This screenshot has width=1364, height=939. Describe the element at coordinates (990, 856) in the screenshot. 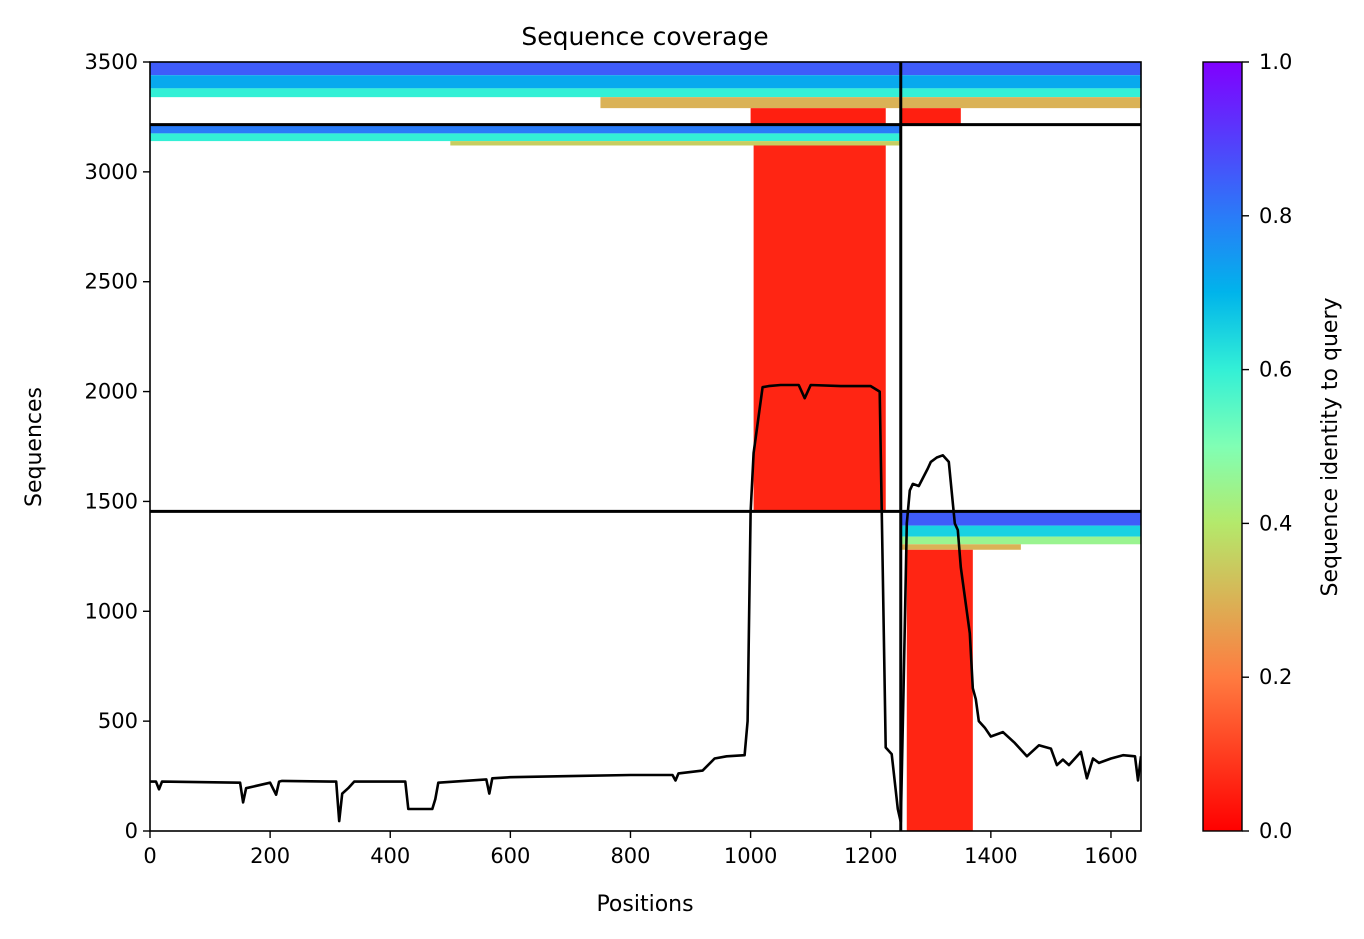

I see `x-tick-label: 1400` at that location.